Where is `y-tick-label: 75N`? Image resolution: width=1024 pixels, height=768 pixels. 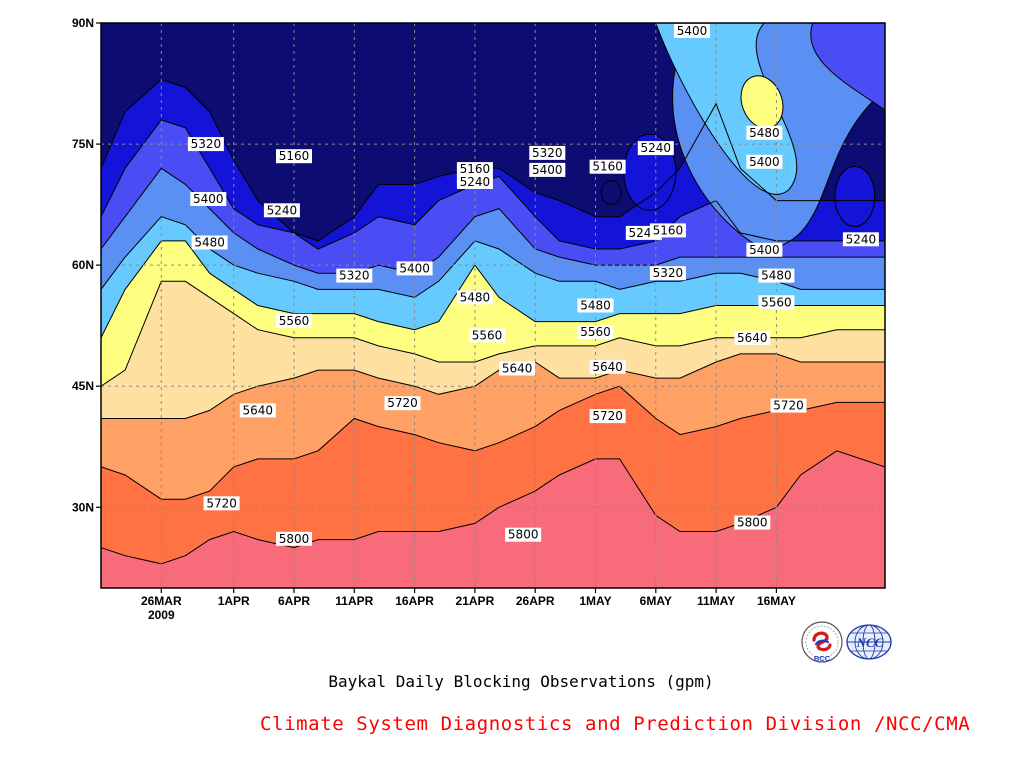
y-tick-label: 75N is located at coordinates (83, 144).